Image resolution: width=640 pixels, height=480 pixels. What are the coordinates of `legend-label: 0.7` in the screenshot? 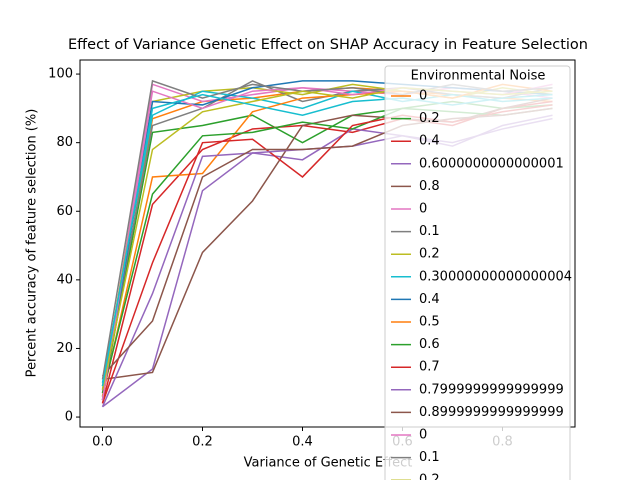 It's located at (429, 367).